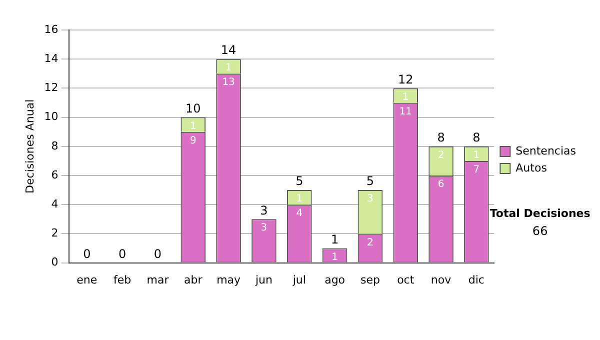 The width and height of the screenshot is (600, 340). I want to click on y-tick-label: 4, so click(54, 203).